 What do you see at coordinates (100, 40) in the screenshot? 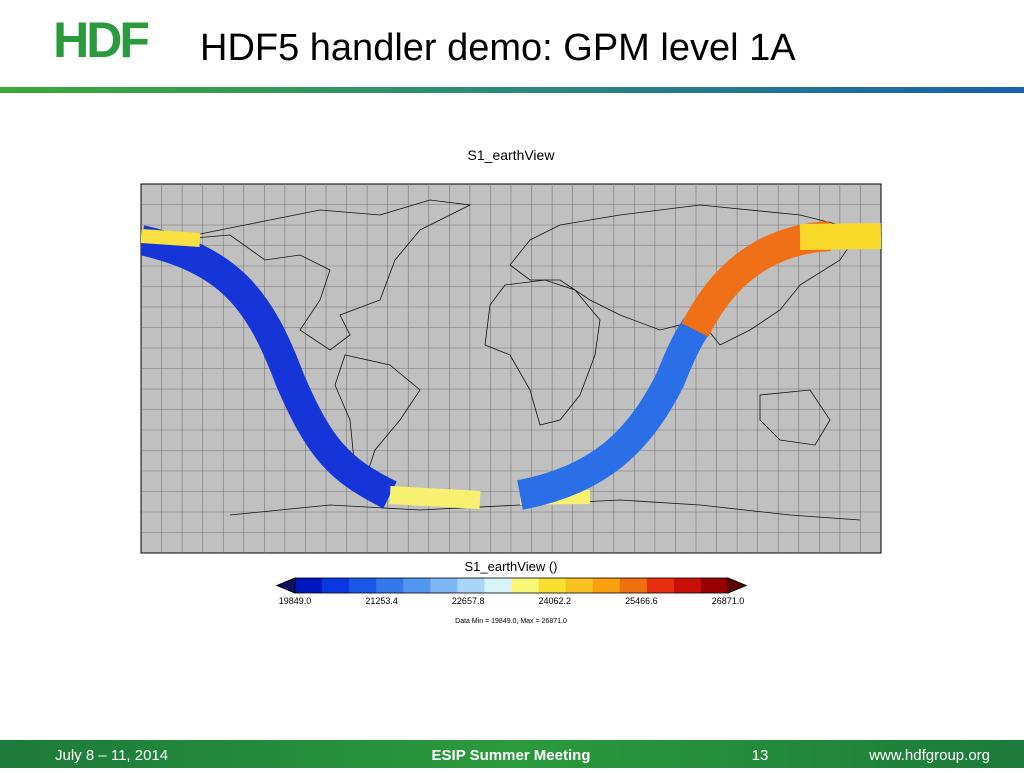
I see `logo: HDF` at bounding box center [100, 40].